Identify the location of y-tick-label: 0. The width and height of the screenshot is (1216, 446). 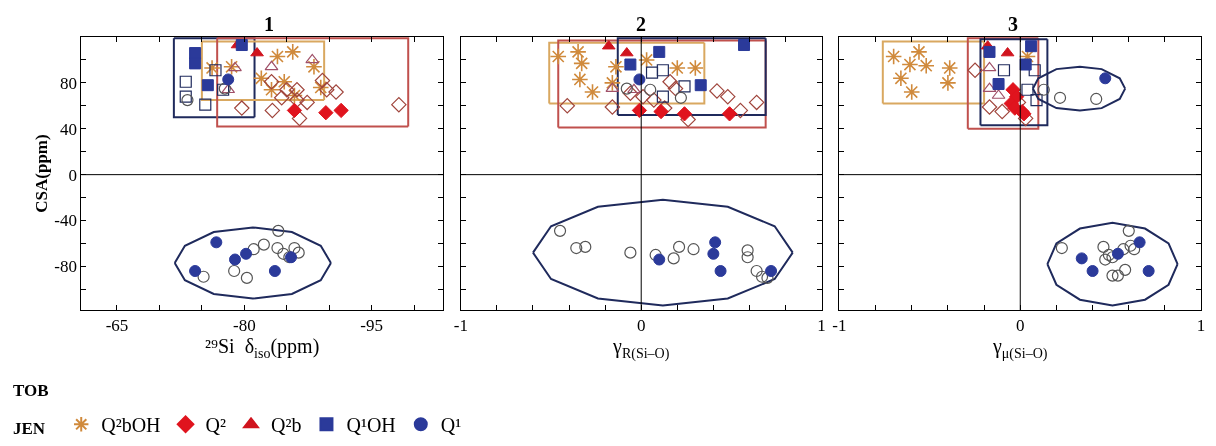
(72, 175).